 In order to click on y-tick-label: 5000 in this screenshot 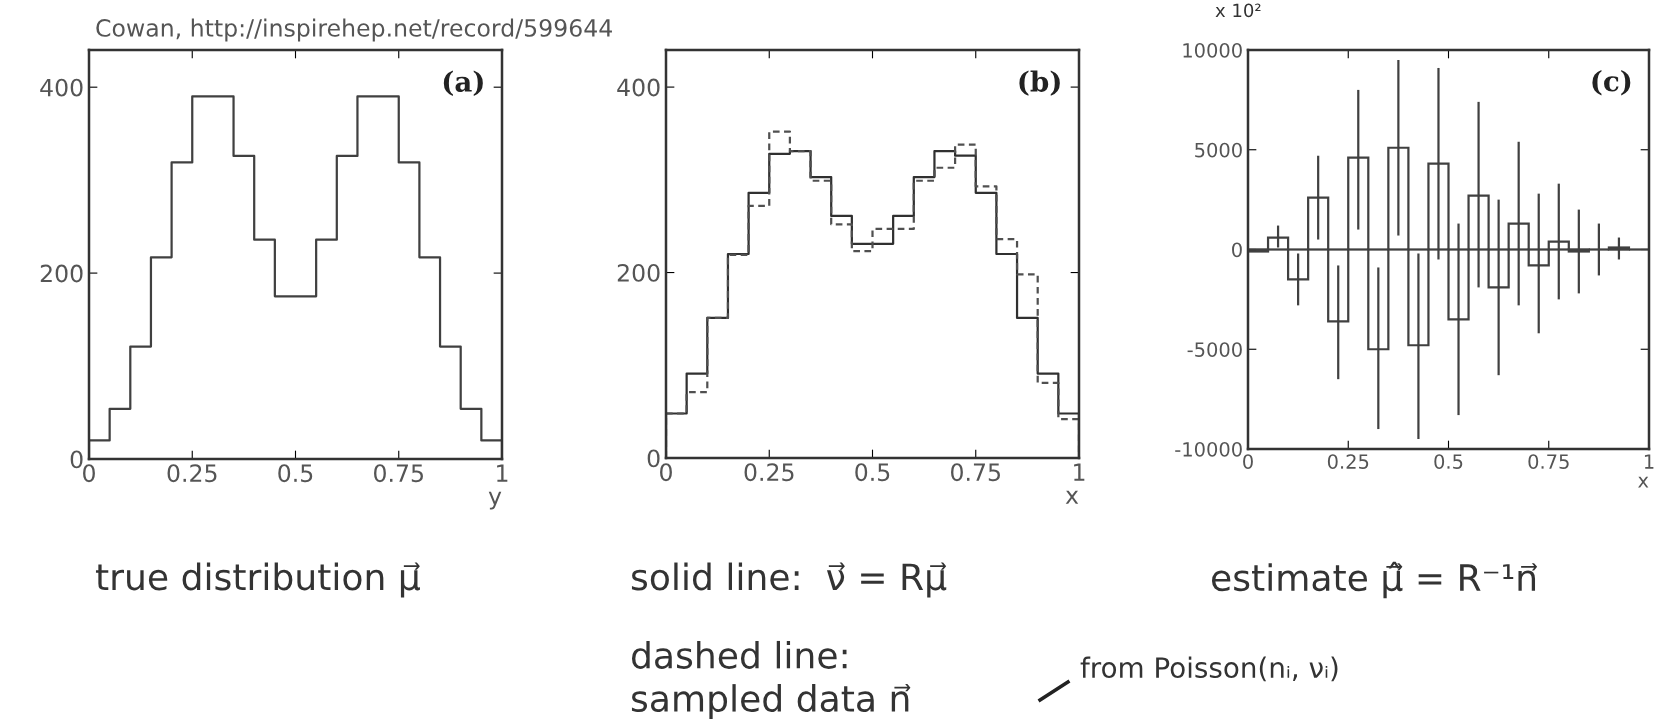, I will do `click(1218, 150)`.